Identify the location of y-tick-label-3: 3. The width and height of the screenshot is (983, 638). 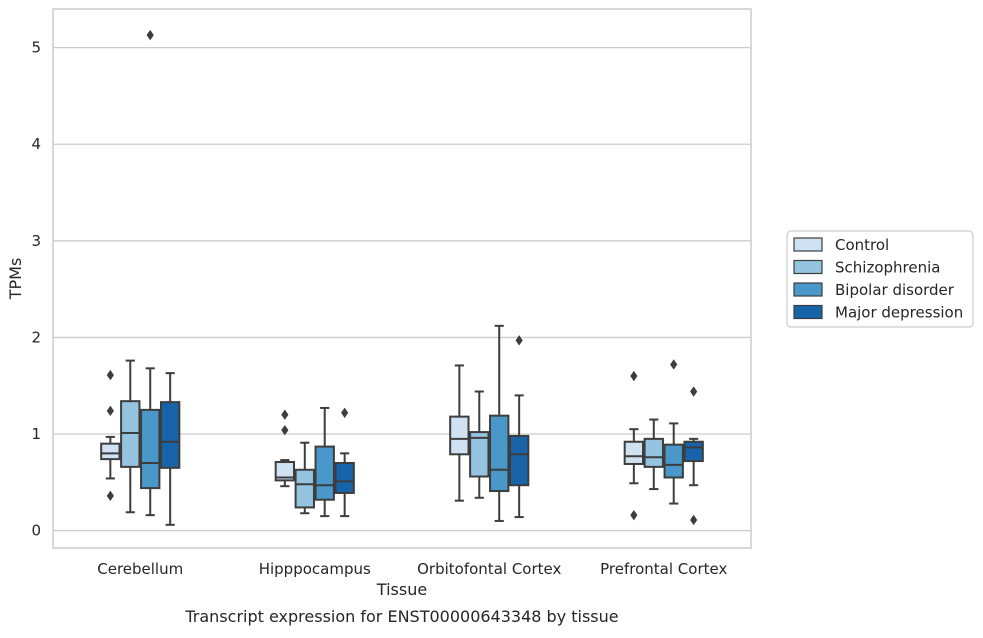
(36, 241).